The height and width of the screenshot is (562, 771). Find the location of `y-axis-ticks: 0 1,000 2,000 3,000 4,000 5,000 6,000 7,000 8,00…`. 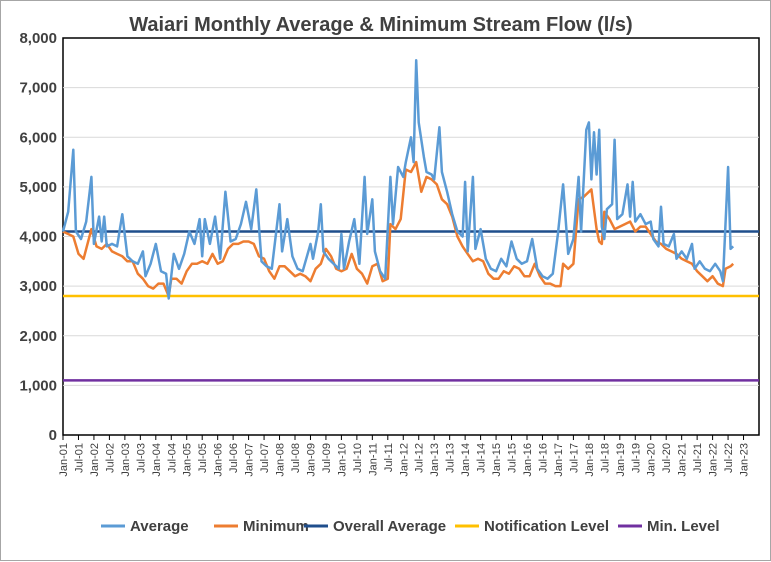

y-axis-ticks: 0 1,000 2,000 3,000 4,000 5,000 6,000 7,000 8,00… is located at coordinates (38, 237).